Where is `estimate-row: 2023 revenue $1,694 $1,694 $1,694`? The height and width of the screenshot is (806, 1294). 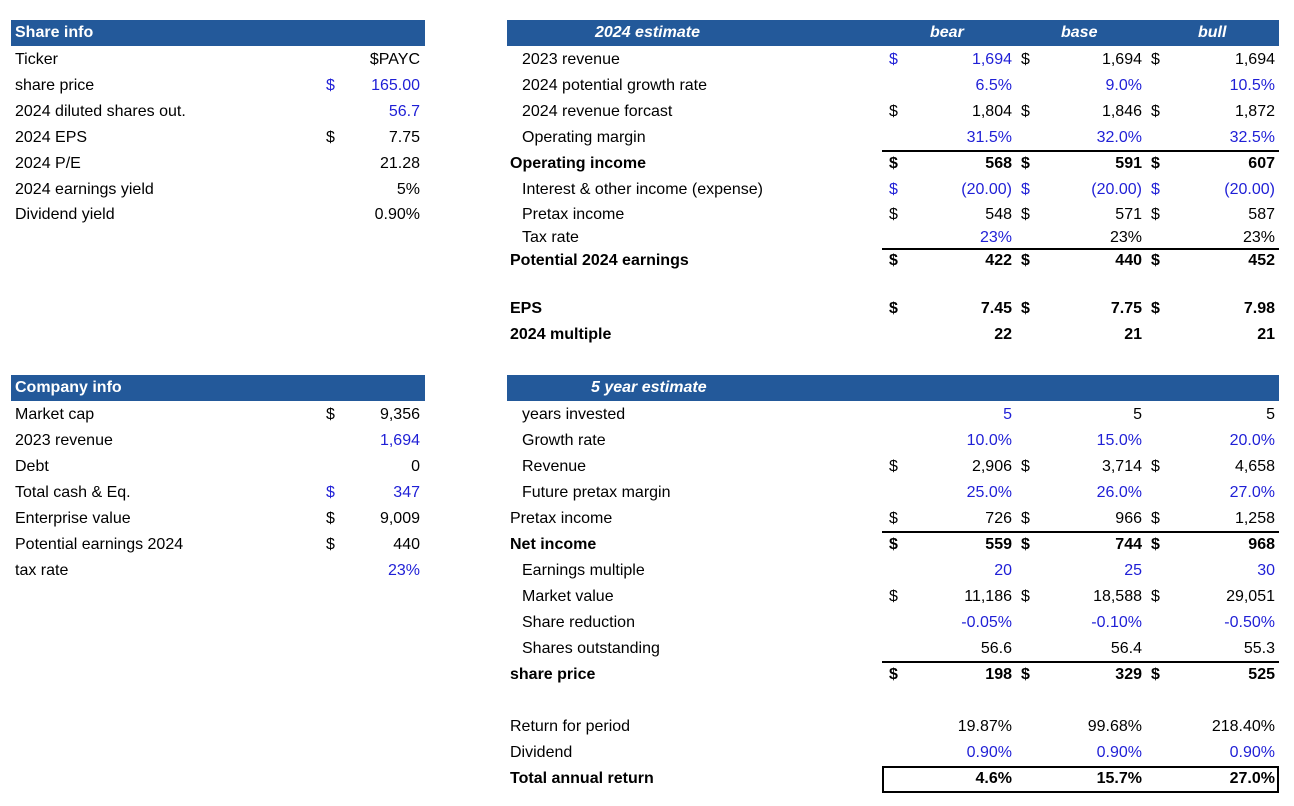 estimate-row: 2023 revenue $1,694 $1,694 $1,694 is located at coordinates (647, 60).